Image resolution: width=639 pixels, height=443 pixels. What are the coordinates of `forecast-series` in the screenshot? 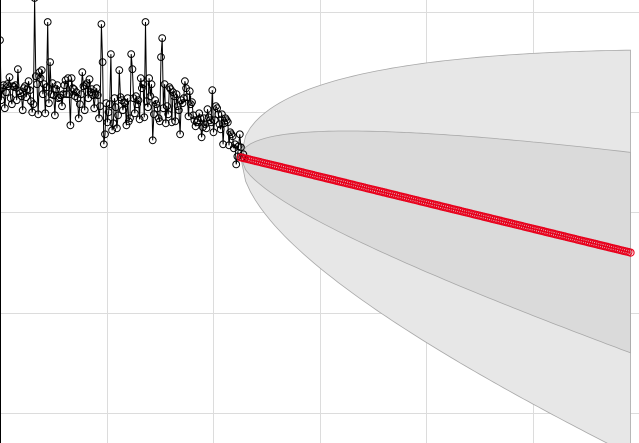 It's located at (435, 205).